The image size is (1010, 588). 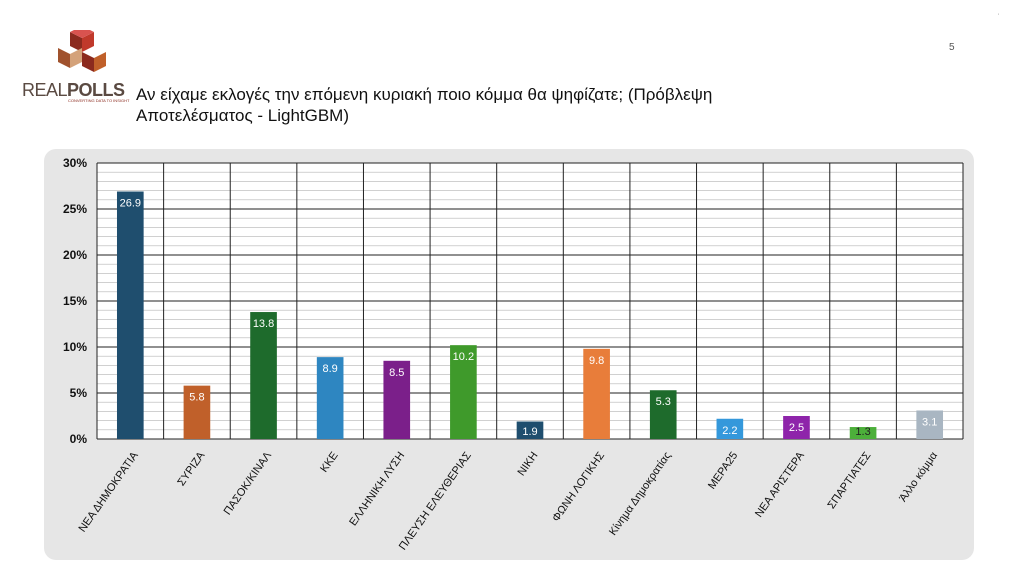 I want to click on x-tick-label: ΣΥΡΙΖΑ, so click(x=191, y=468).